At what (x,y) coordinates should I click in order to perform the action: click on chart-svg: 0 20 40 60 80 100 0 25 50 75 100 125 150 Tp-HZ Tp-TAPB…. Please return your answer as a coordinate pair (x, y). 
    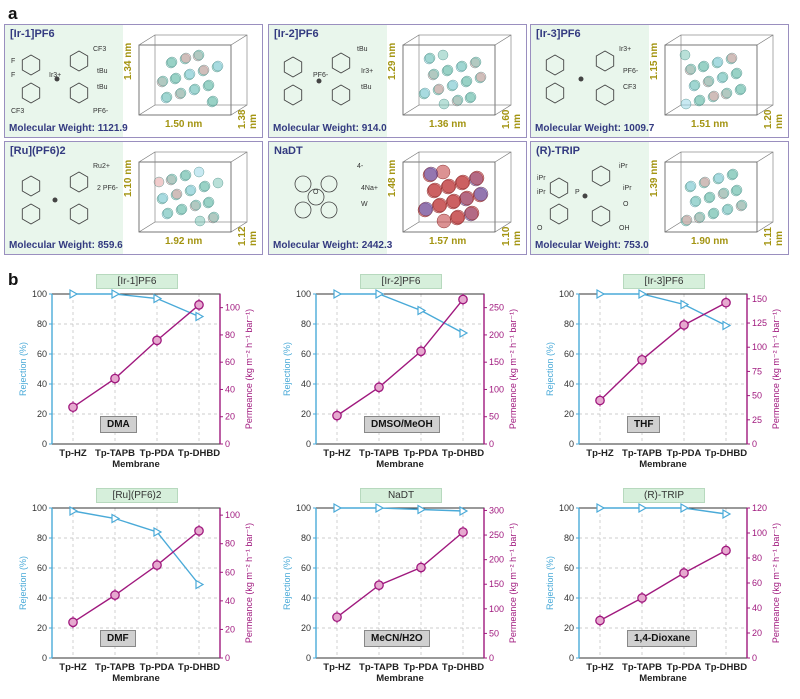
    Looking at the image, I should click on (663, 379).